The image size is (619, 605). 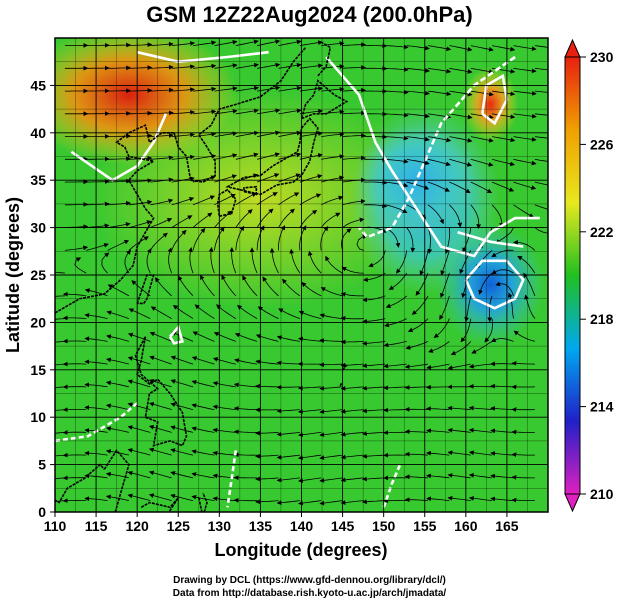 I want to click on colorbar-tick-label: 210, so click(x=602, y=494).